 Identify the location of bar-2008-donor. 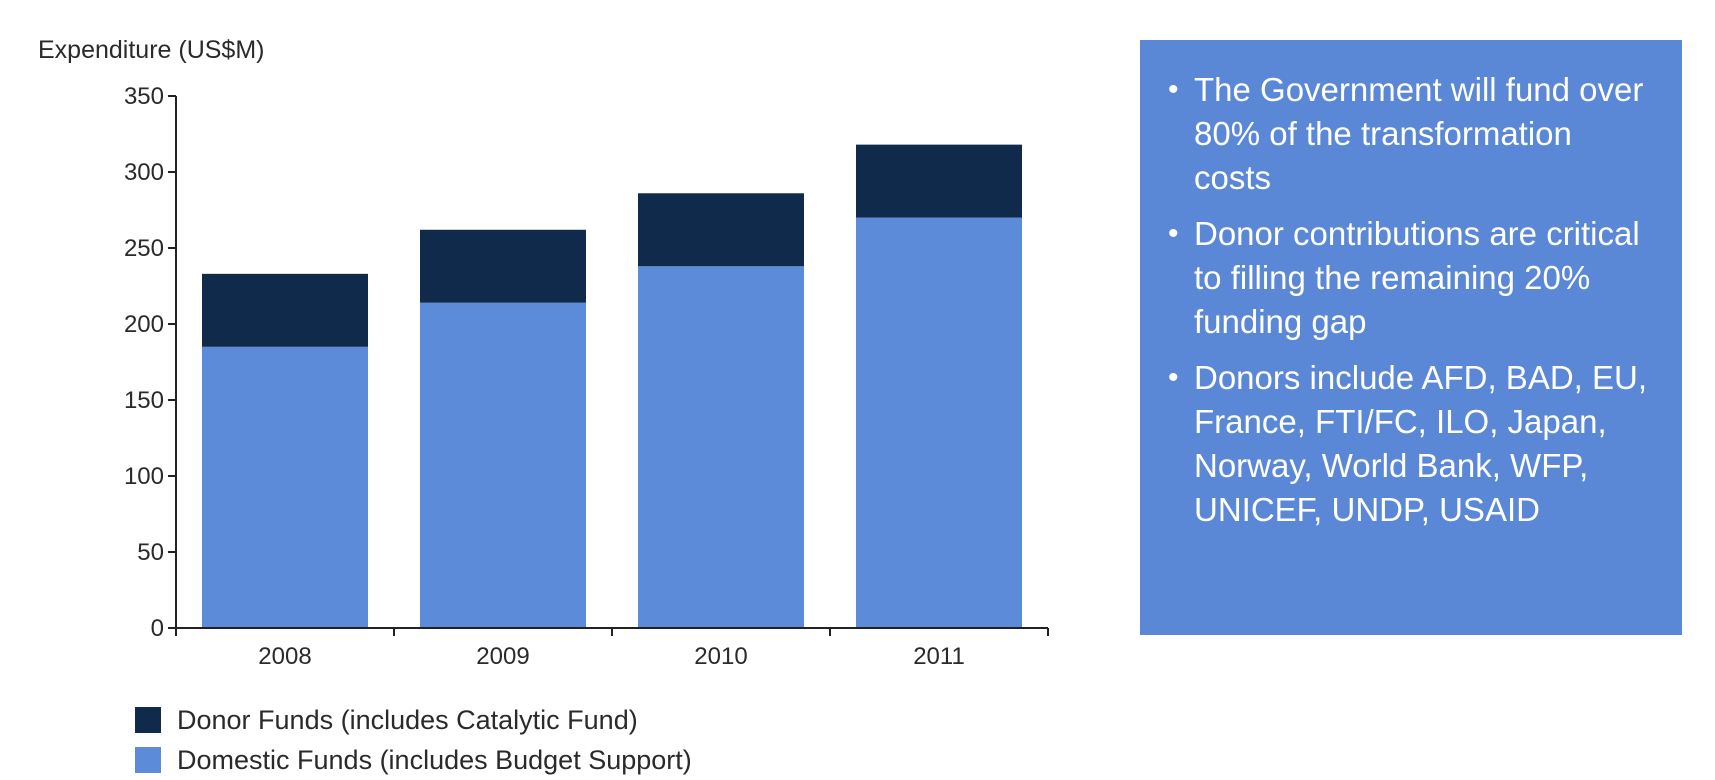
(285, 310).